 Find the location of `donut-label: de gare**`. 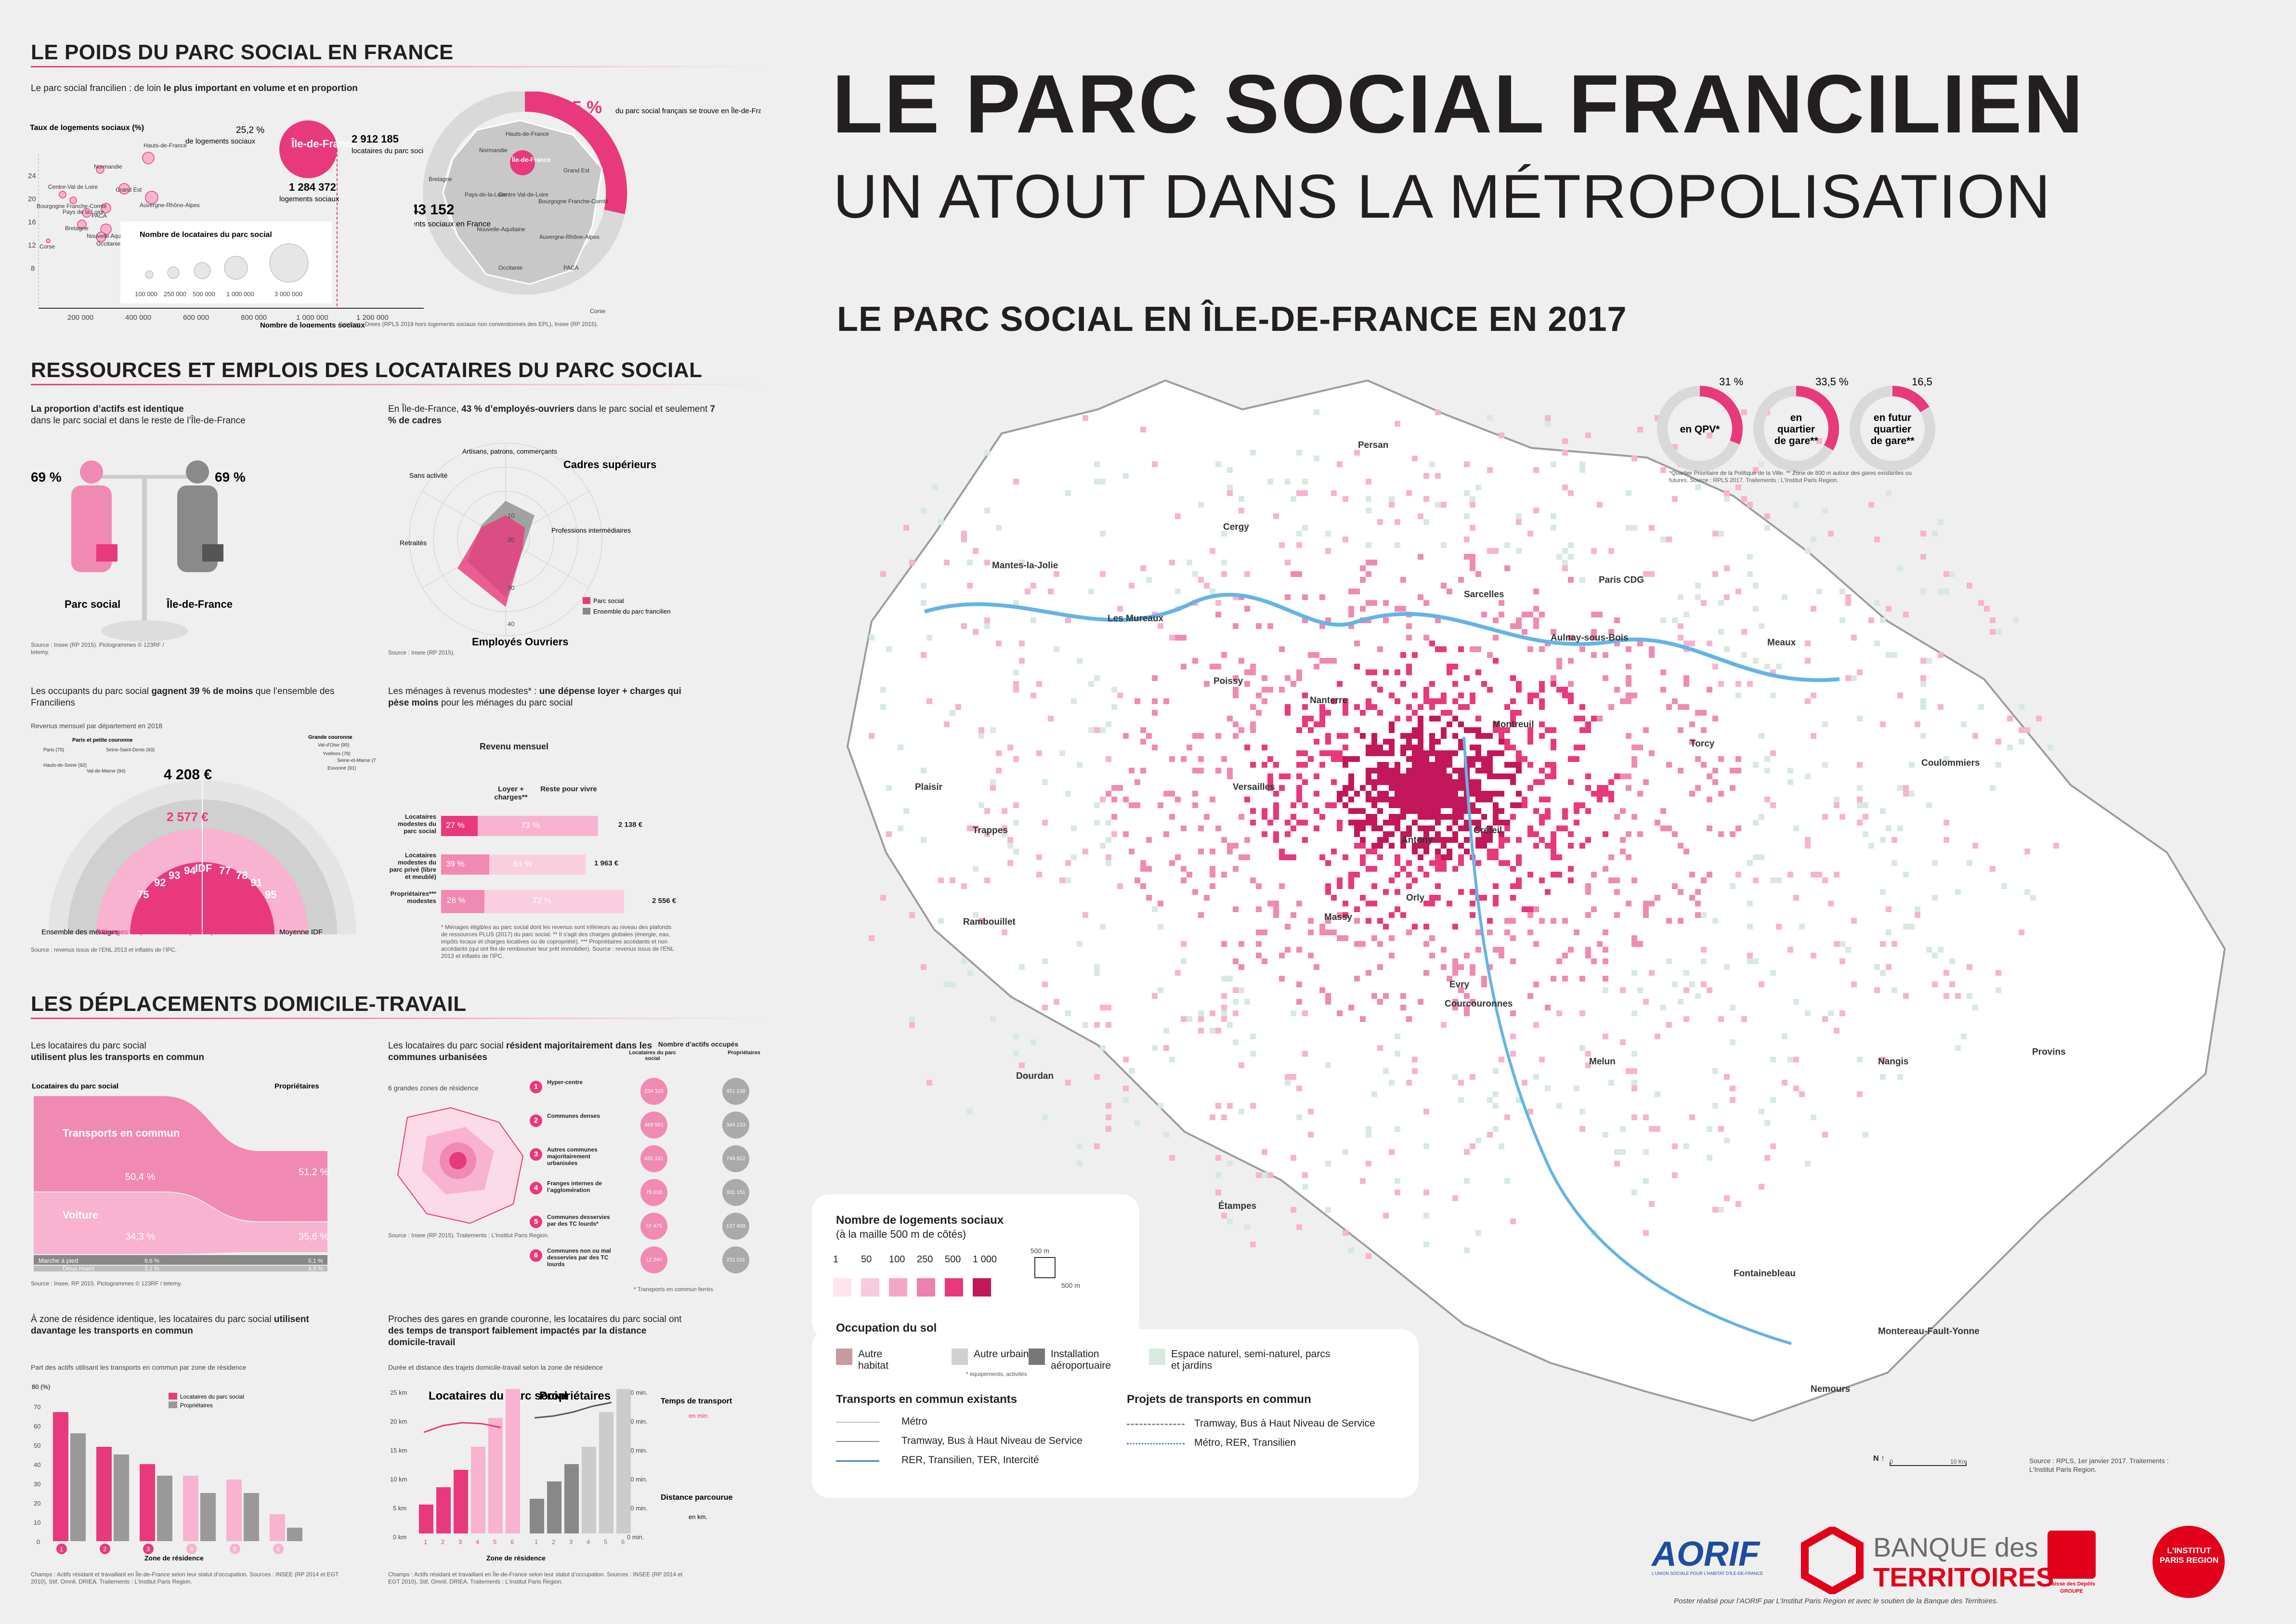

donut-label: de gare** is located at coordinates (1796, 440).